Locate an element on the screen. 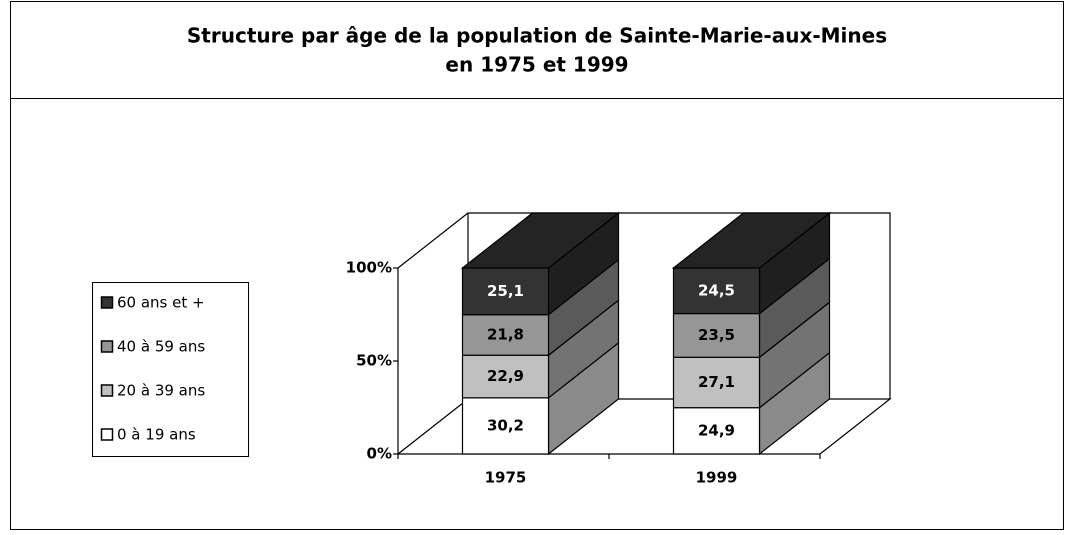  x-tick-label: 1999 is located at coordinates (717, 478).